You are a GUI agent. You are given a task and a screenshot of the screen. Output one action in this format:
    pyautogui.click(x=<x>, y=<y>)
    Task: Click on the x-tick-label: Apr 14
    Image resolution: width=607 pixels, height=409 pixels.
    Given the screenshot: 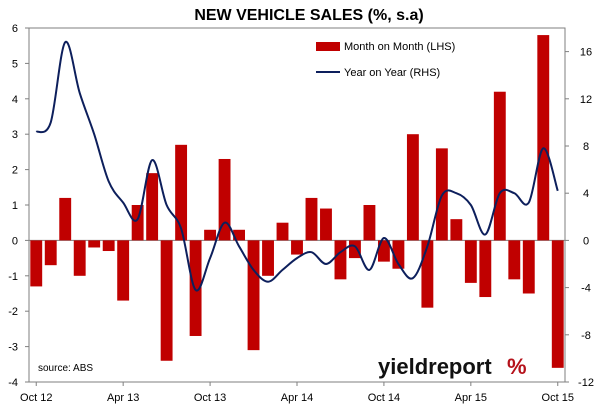 What is the action you would take?
    pyautogui.click(x=297, y=398)
    